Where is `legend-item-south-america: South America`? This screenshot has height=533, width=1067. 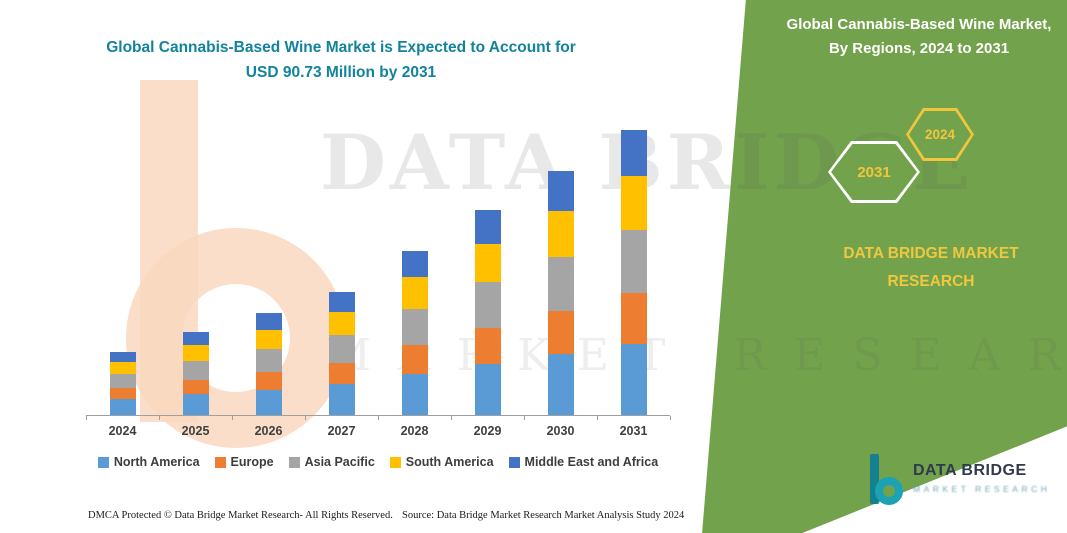
legend-item-south-america: South America is located at coordinates (441, 462).